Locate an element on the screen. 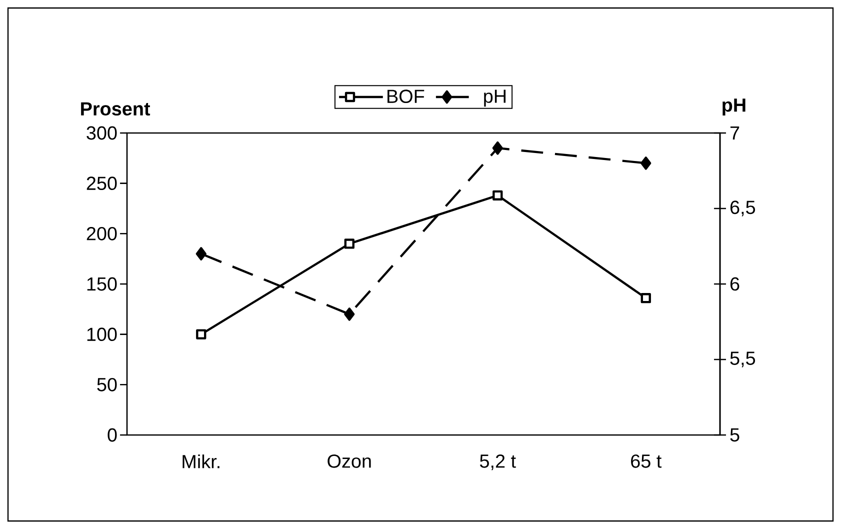 This screenshot has height=529, width=841. y-tick-label: 150 is located at coordinates (102, 284).